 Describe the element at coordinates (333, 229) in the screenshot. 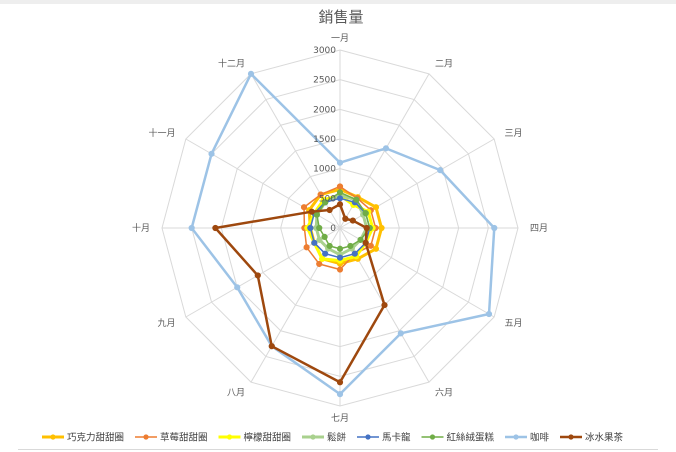

I see `tick-label: 0` at that location.